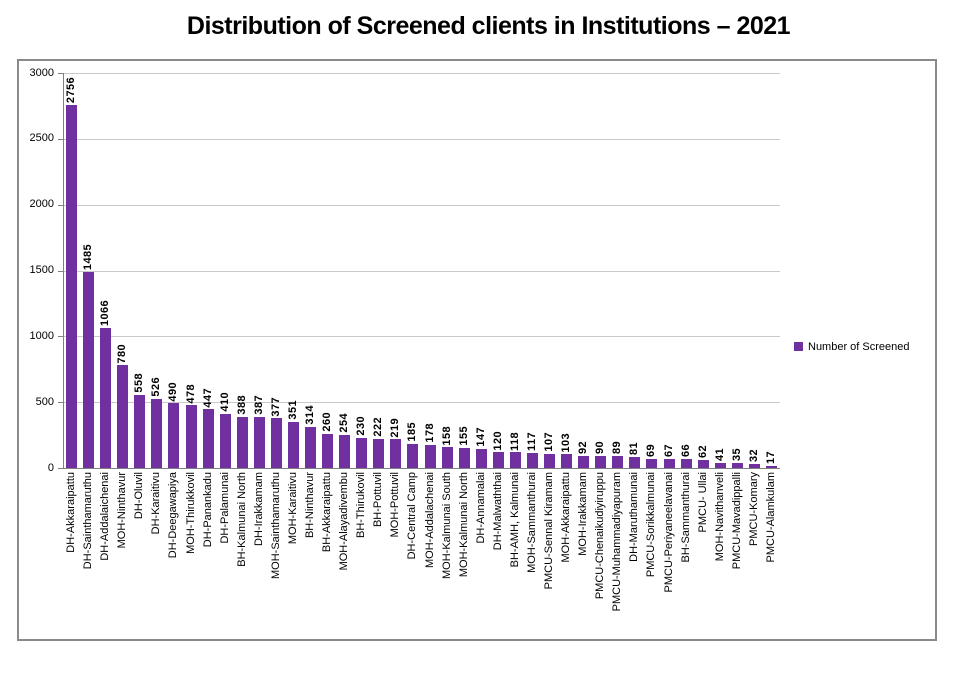 The image size is (977, 679). Describe the element at coordinates (395, 505) in the screenshot. I see `x-axis-label: MOH-Pottuvil` at that location.